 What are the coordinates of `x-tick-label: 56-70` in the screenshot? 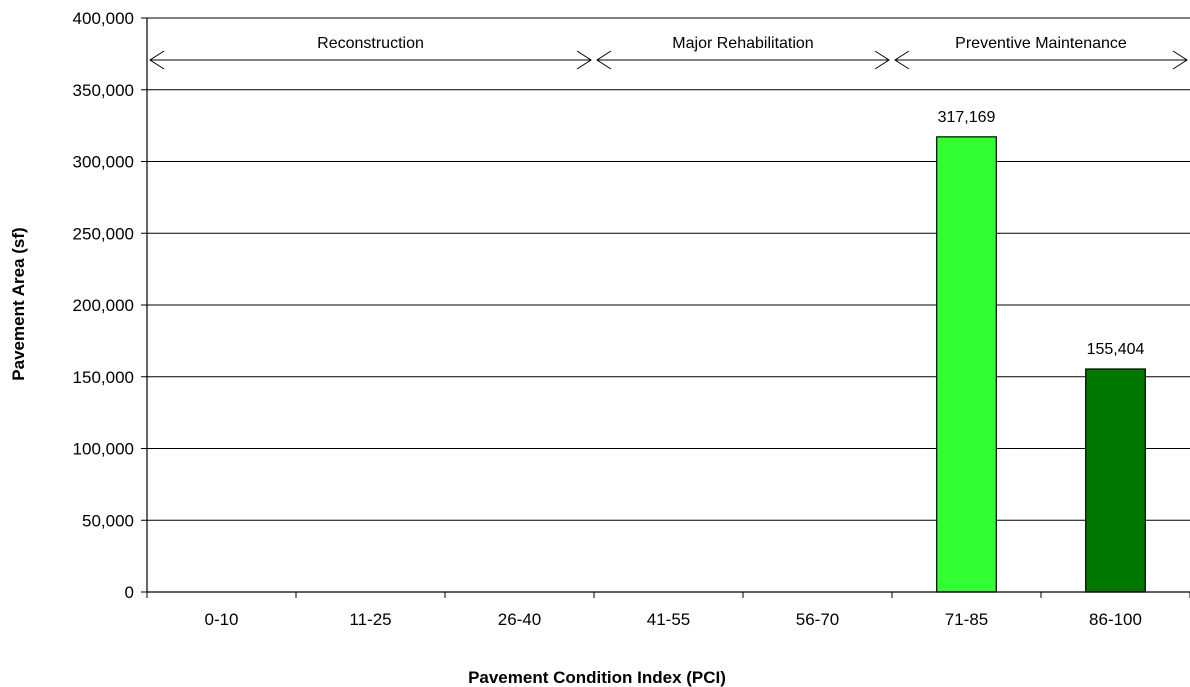 It's located at (817, 619).